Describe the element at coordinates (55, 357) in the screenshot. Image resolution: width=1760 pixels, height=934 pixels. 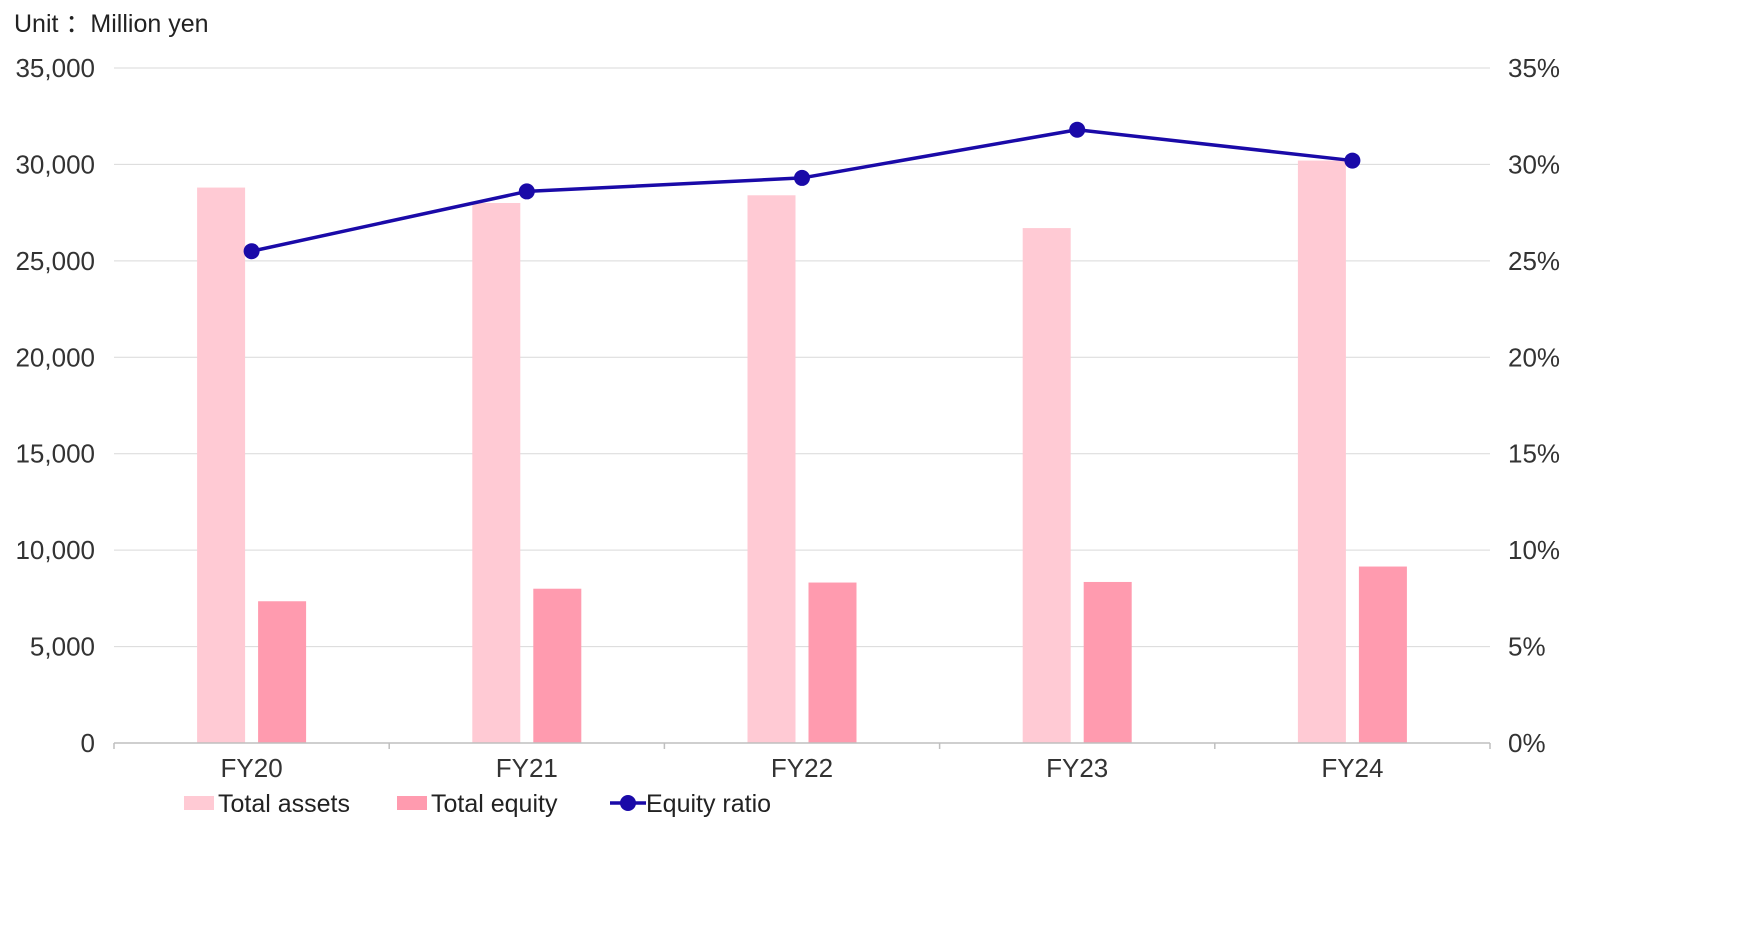
I see `y-left-tick-label: 20,000` at that location.